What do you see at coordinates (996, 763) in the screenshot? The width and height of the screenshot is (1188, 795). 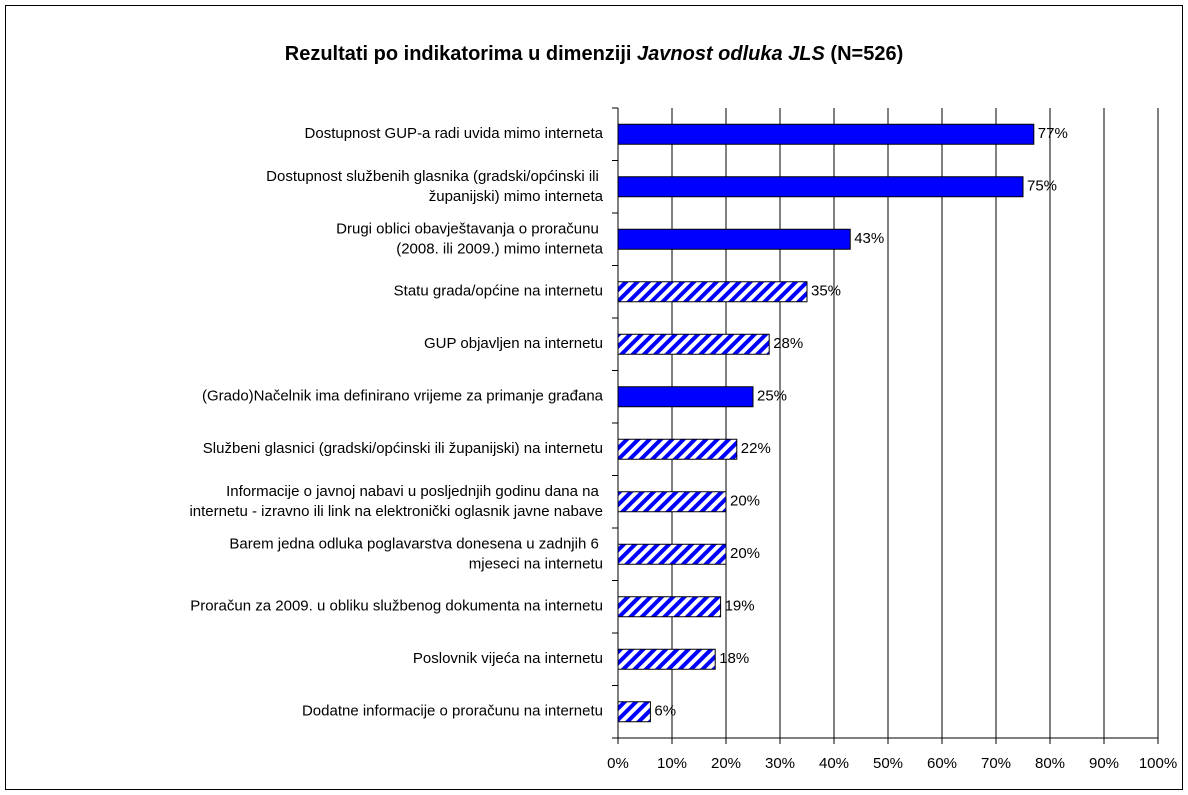 I see `x-tick-label: 70%` at bounding box center [996, 763].